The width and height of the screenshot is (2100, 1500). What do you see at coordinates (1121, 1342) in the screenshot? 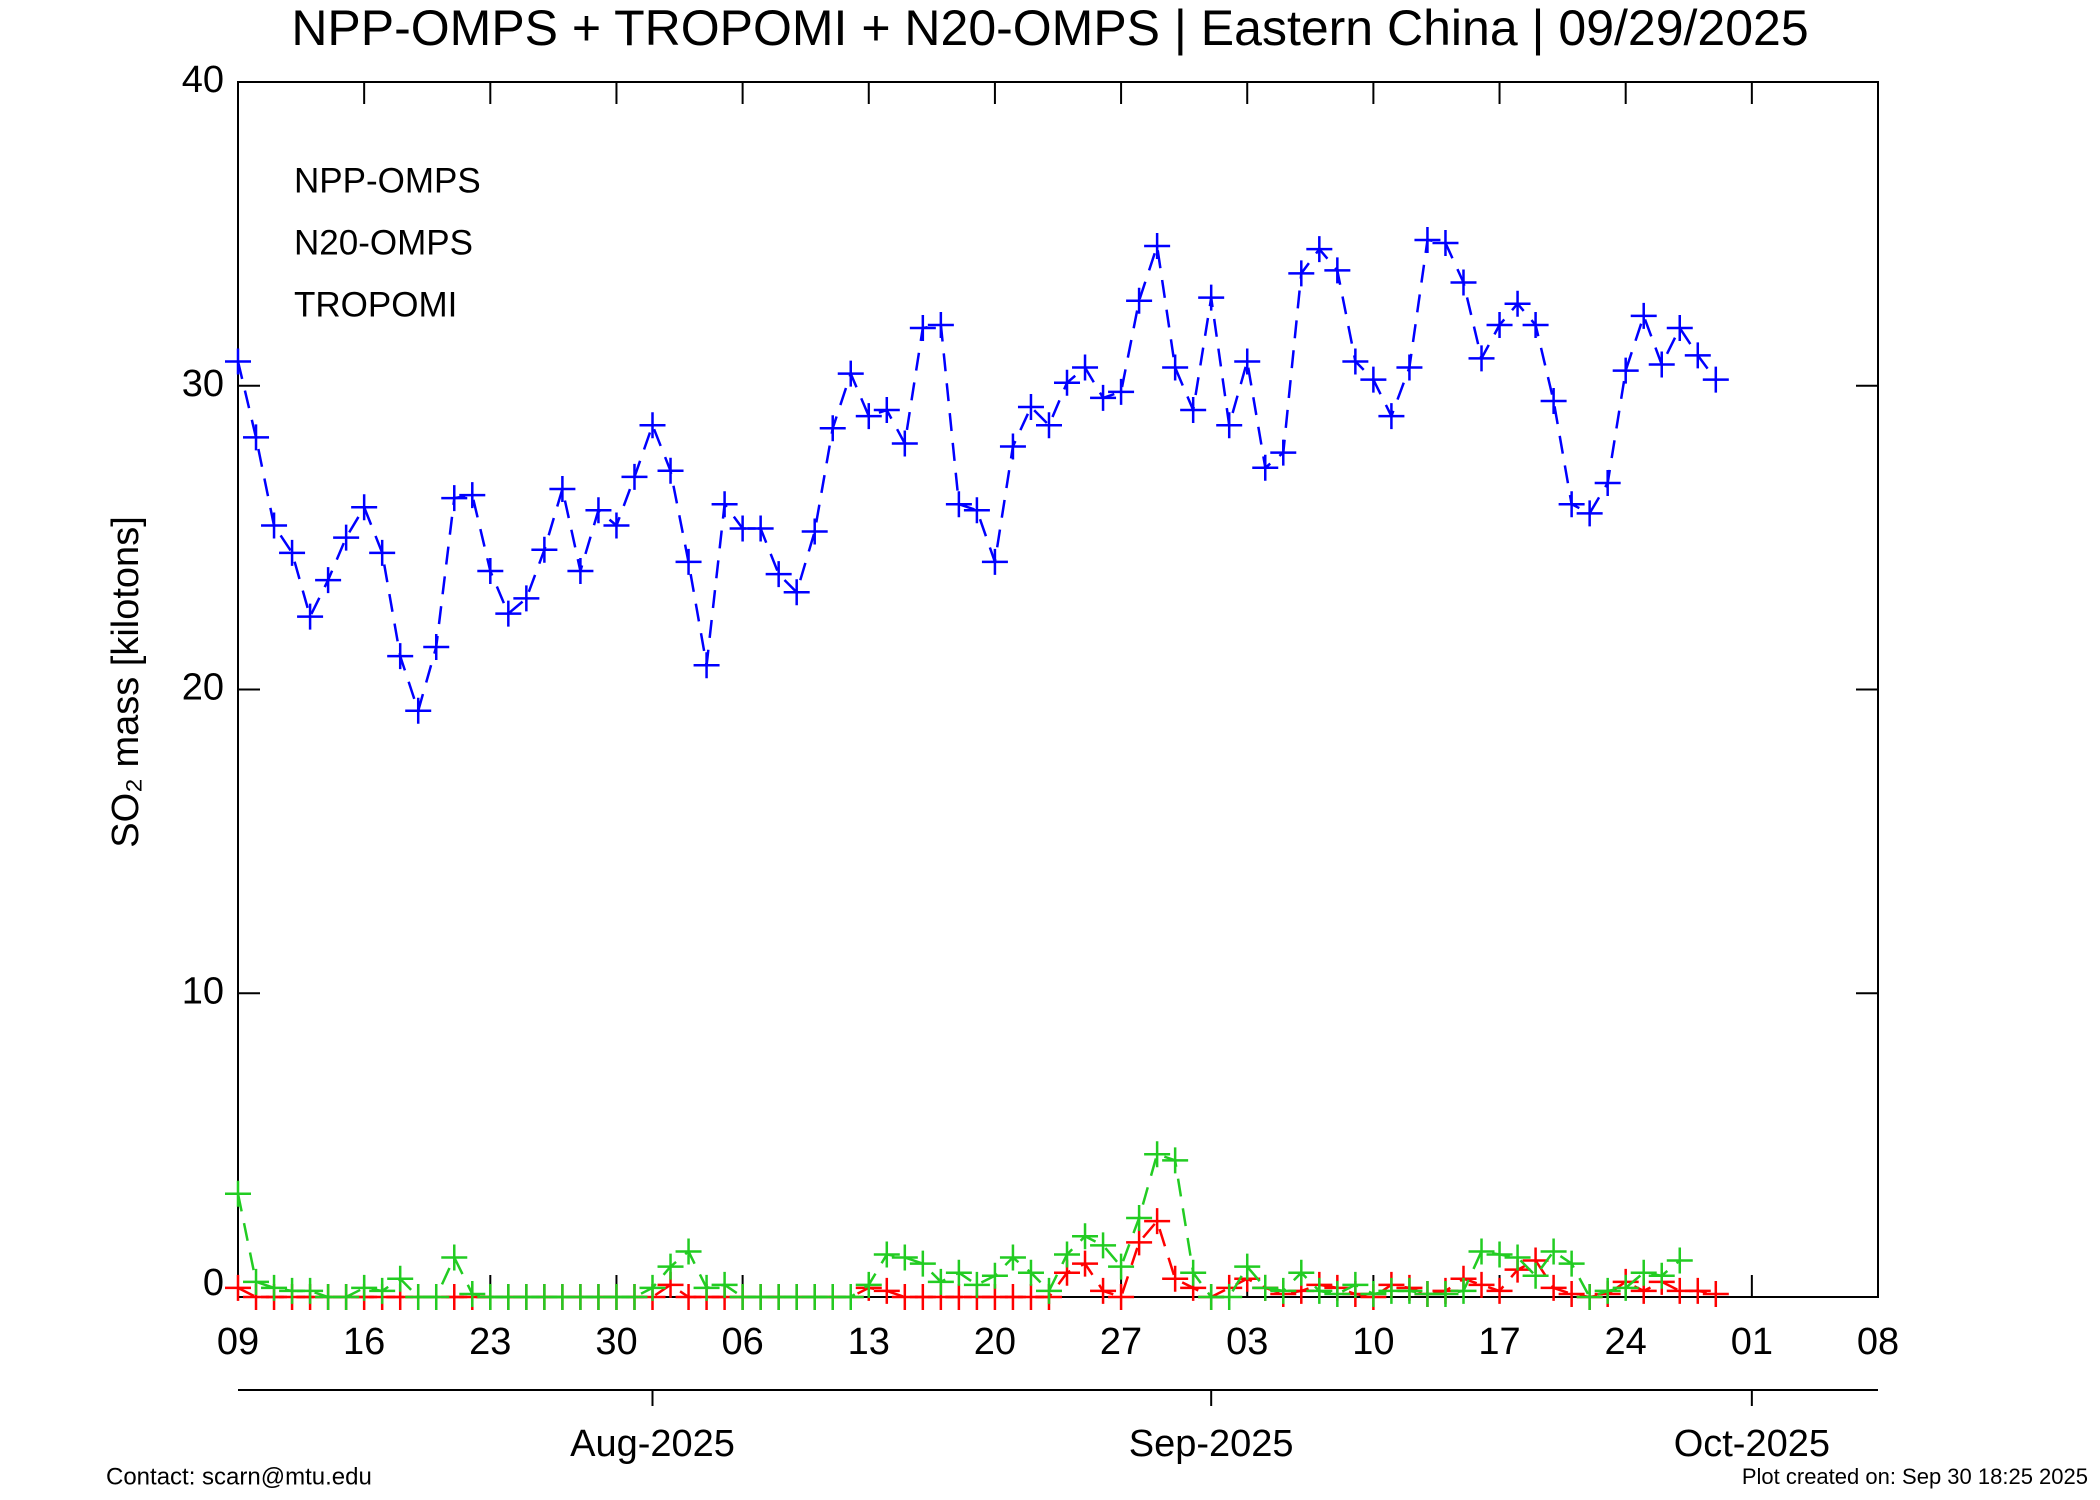
I see `x-tick-label: 27` at bounding box center [1121, 1342].